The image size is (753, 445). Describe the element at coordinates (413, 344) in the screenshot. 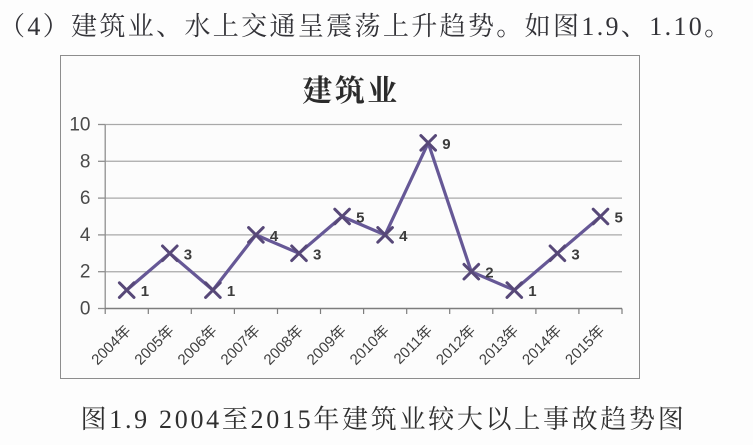

I see `svg-text: 2011年` at that location.